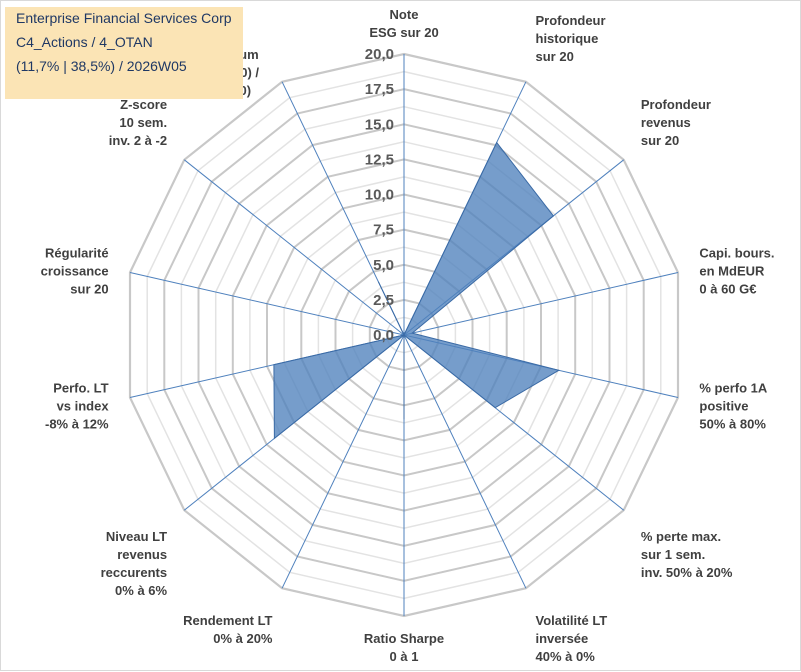 The image size is (801, 672). What do you see at coordinates (723, 405) in the screenshot?
I see `axis-label: positive` at bounding box center [723, 405].